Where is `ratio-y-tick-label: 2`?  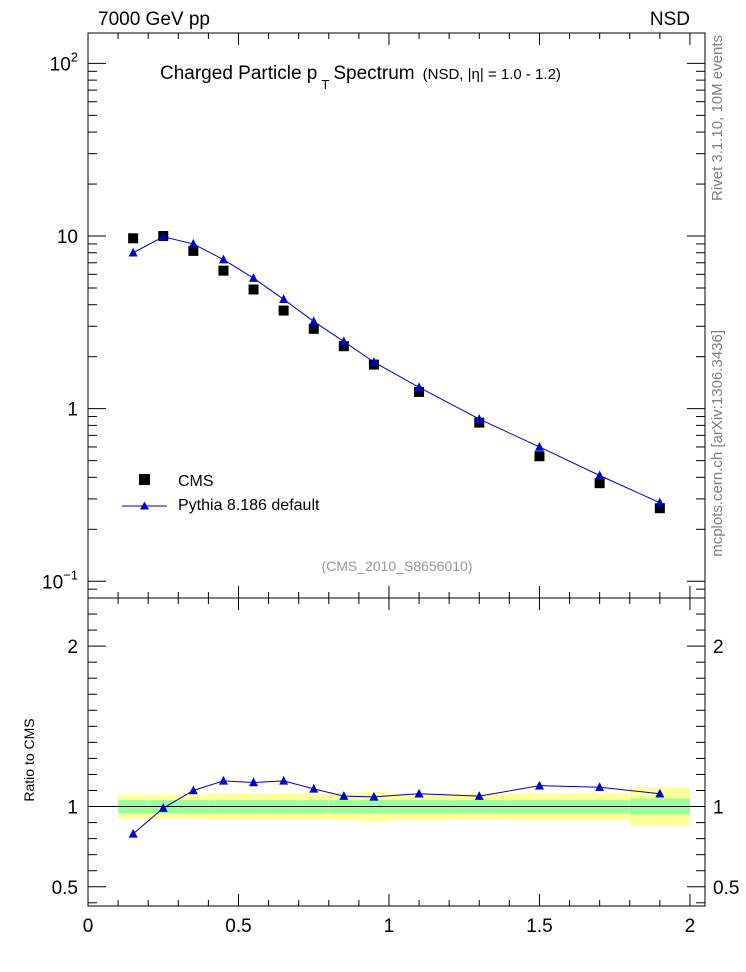 ratio-y-tick-label: 2 is located at coordinates (72, 647).